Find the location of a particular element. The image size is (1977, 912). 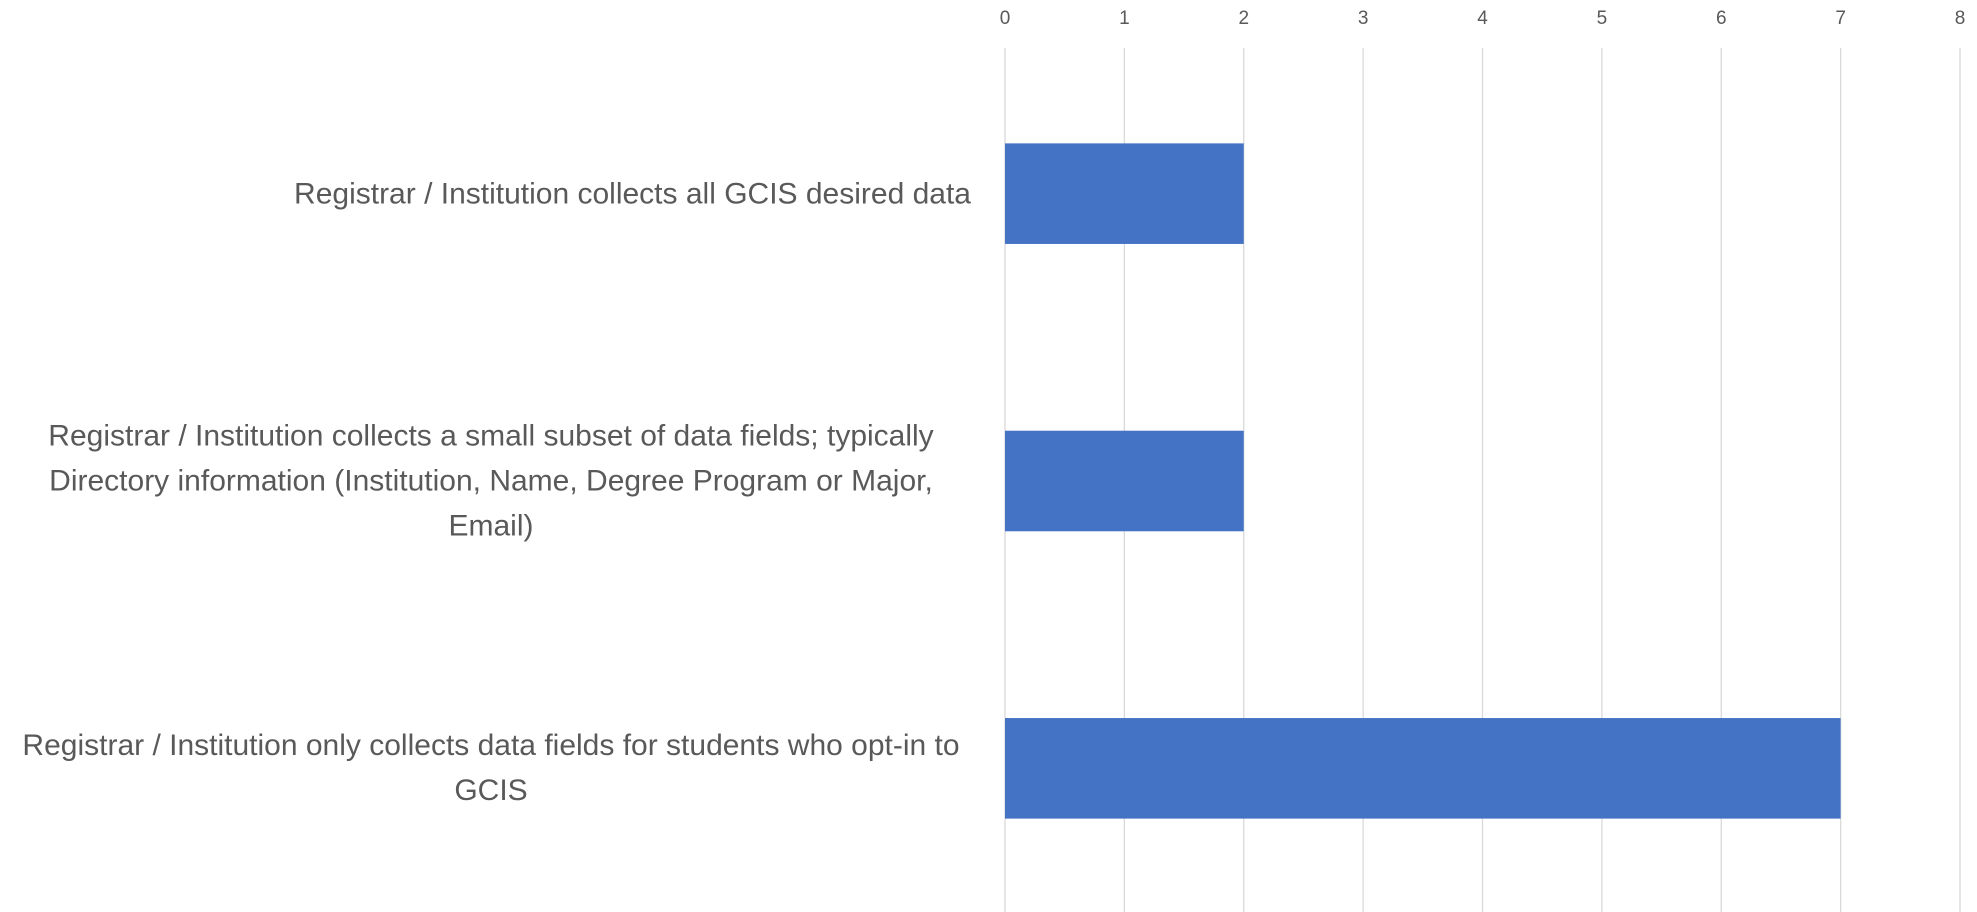

x-tick-label: 5 is located at coordinates (1602, 18).